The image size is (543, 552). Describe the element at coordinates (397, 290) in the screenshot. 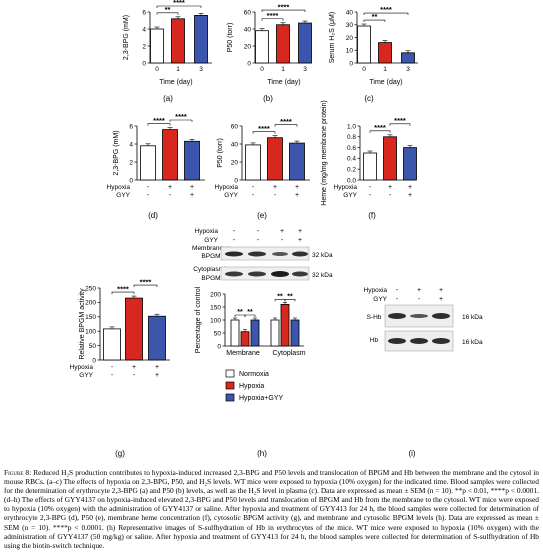

I see `blot-i-hypoxia-sign: -` at that location.